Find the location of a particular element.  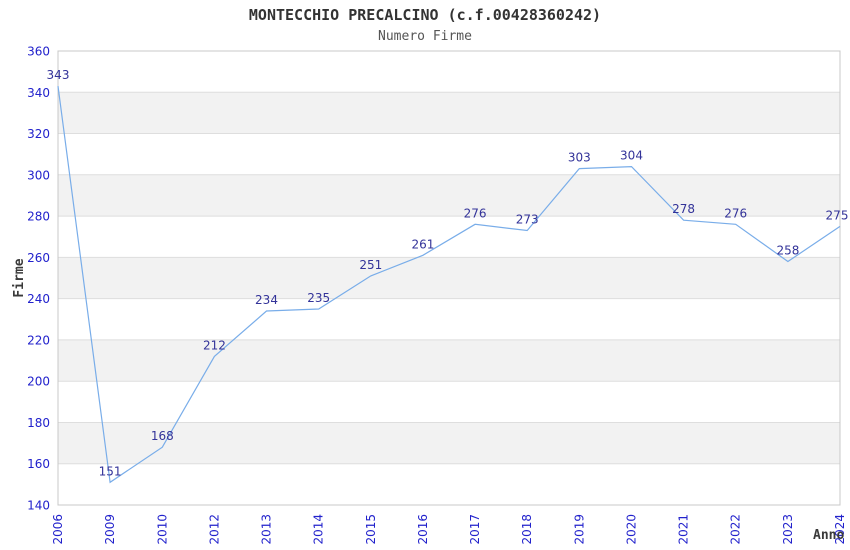

data-point-label: 275 is located at coordinates (837, 215).